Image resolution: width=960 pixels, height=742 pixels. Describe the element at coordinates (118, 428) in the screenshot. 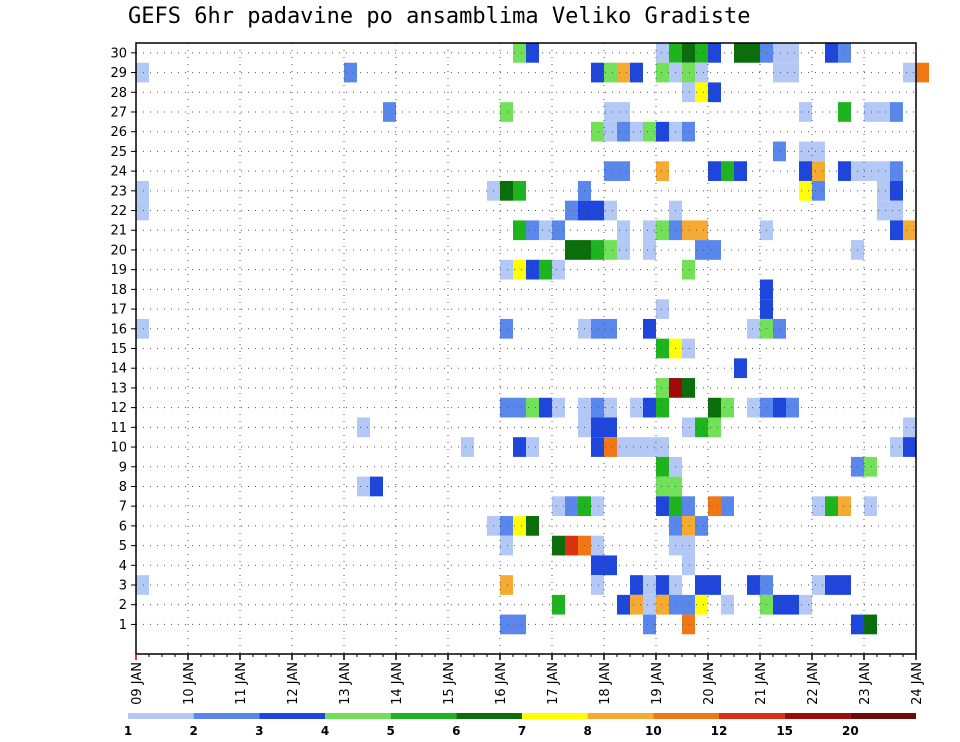

I see `y-tick-label: 11` at that location.